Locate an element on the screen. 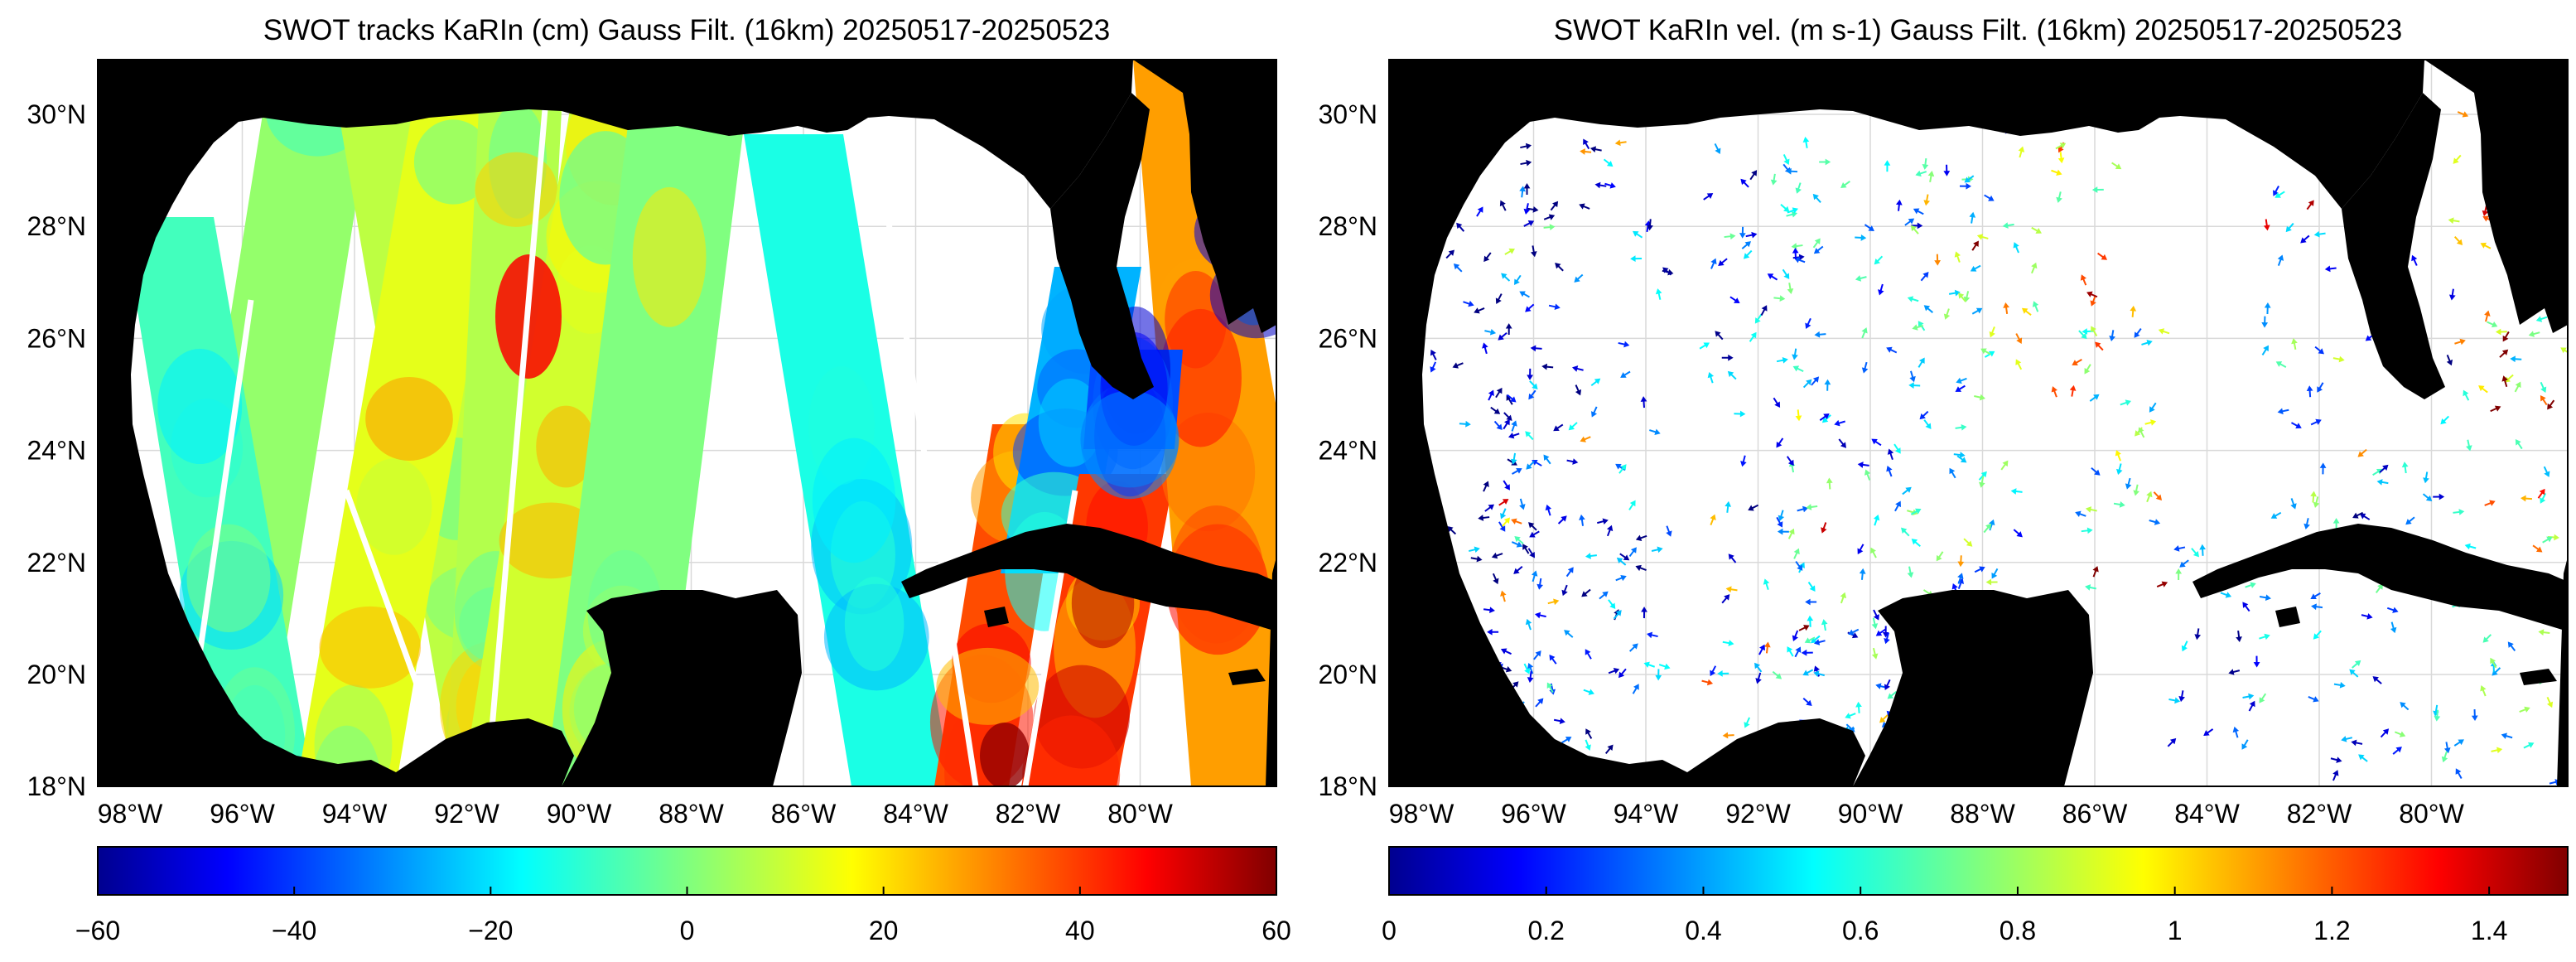 Image resolution: width=2576 pixels, height=962 pixels. lon-tick-label: 80°W is located at coordinates (2431, 814).